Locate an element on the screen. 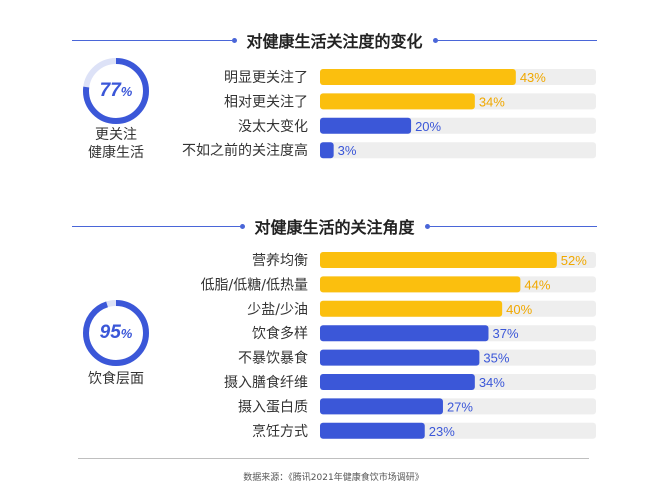 Image resolution: width=667 pixels, height=500 pixels. ring-more-attention: 77% is located at coordinates (116, 91).